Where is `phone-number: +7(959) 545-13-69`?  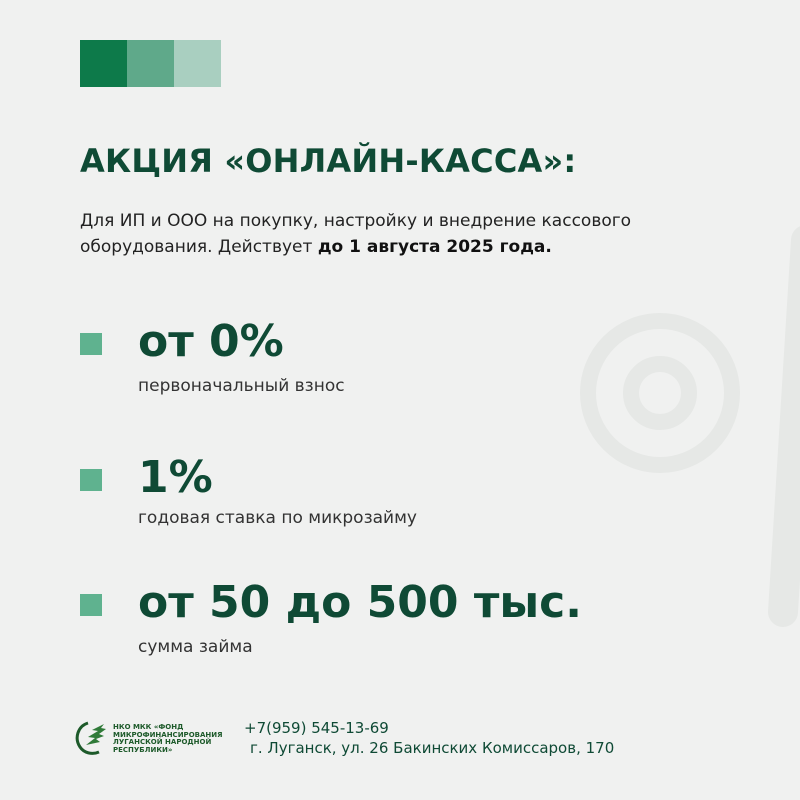 phone-number: +7(959) 545-13-69 is located at coordinates (316, 728).